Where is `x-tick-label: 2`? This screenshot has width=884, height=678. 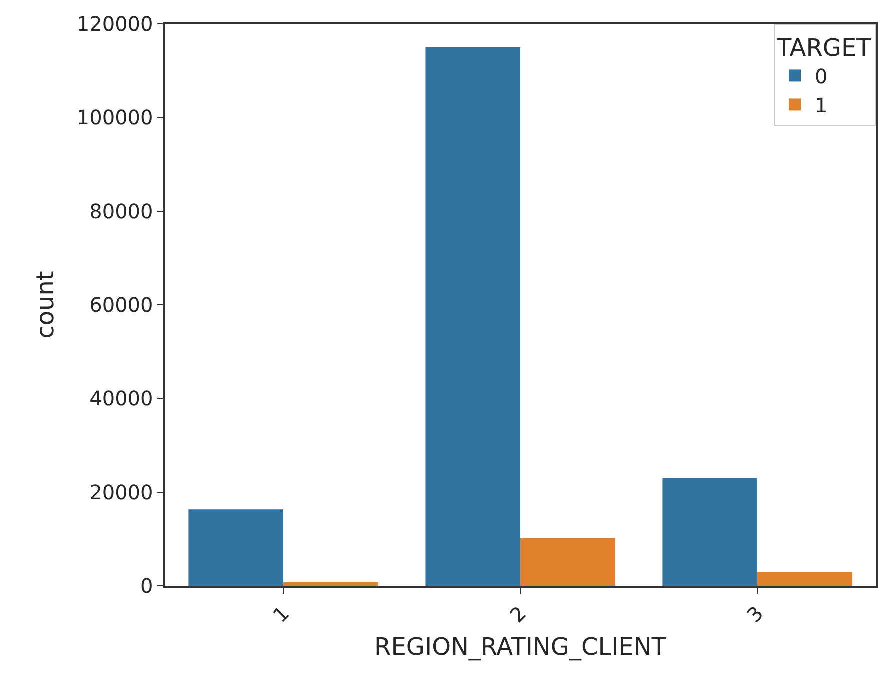 x-tick-label: 2 is located at coordinates (518, 614).